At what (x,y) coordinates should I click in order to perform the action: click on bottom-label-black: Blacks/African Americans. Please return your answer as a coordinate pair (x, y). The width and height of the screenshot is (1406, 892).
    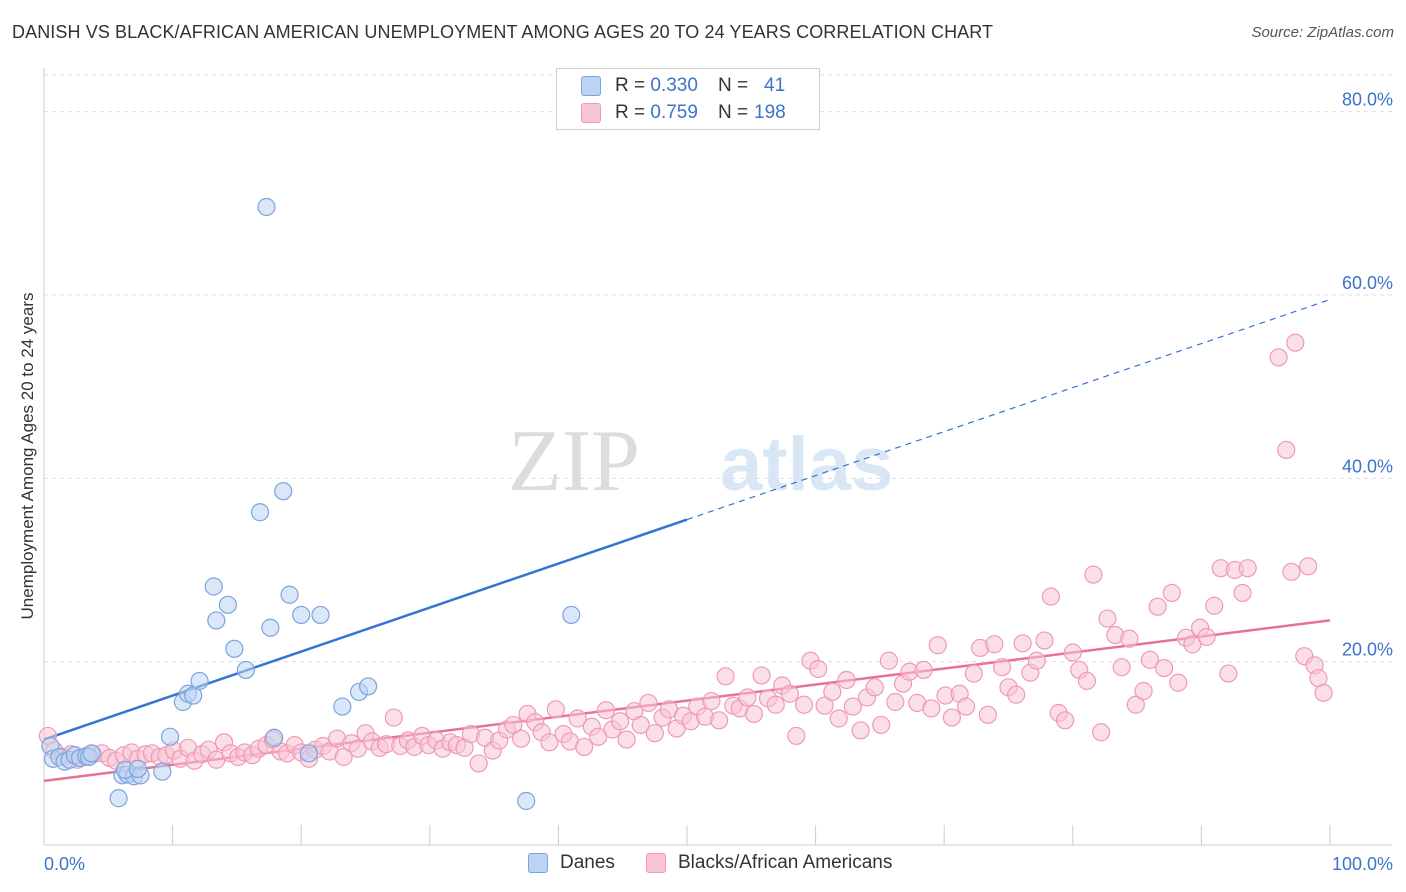
    Looking at the image, I should click on (785, 862).